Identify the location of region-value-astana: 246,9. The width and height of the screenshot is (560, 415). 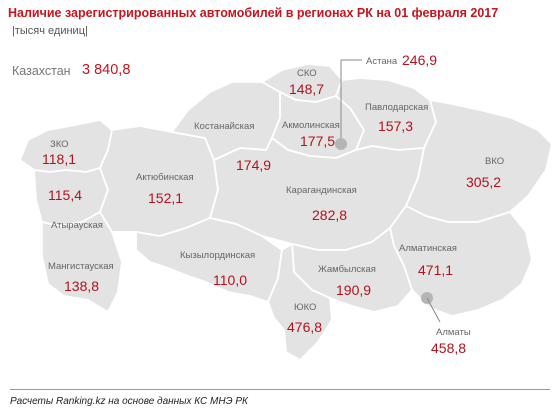
(419, 60).